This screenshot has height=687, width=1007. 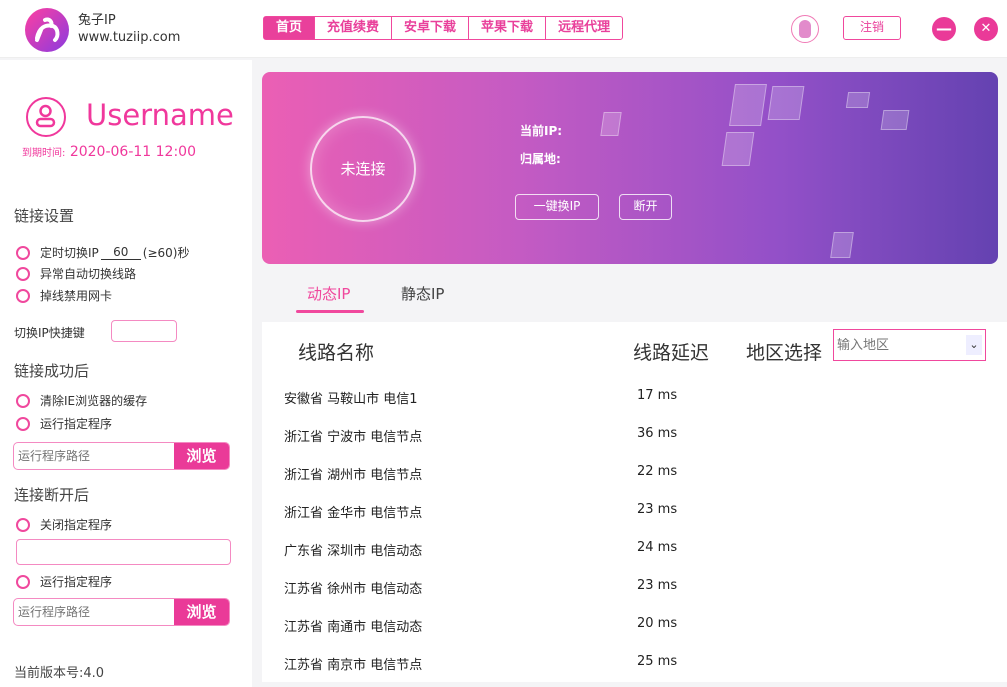 What do you see at coordinates (353, 627) in the screenshot?
I see `route-name: 江苏省 南通市 电信动态` at bounding box center [353, 627].